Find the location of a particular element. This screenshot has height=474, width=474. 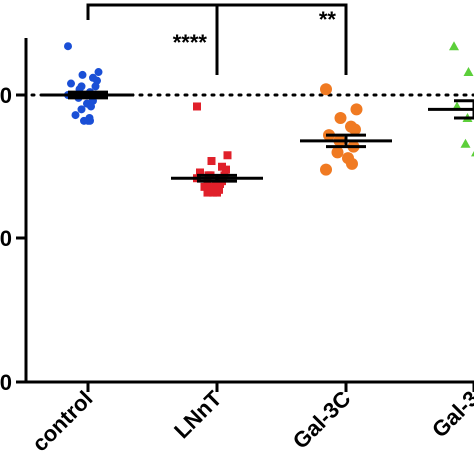

significance-label: **** is located at coordinates (190, 42).